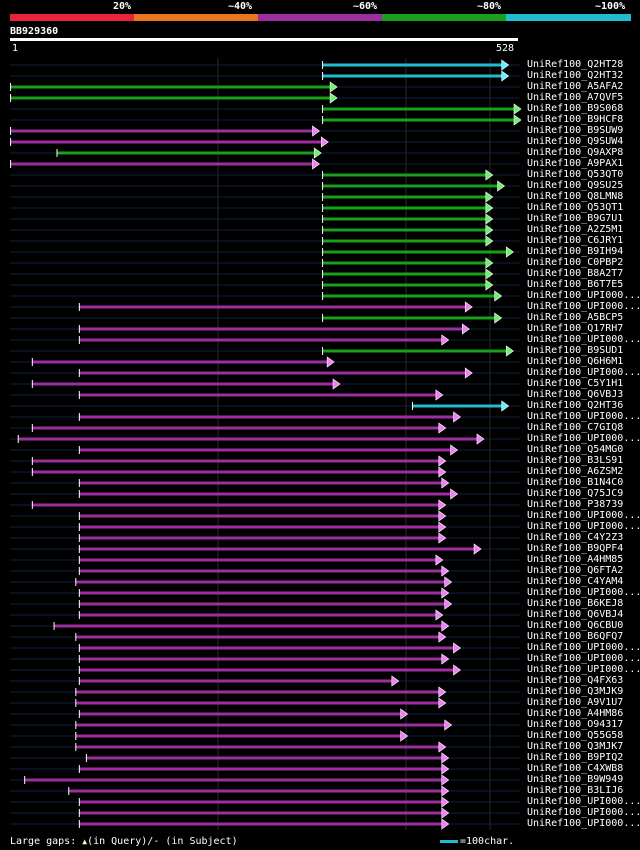  What do you see at coordinates (575, 108) in the screenshot?
I see `hit-label: UniRef100_B9S068` at bounding box center [575, 108].